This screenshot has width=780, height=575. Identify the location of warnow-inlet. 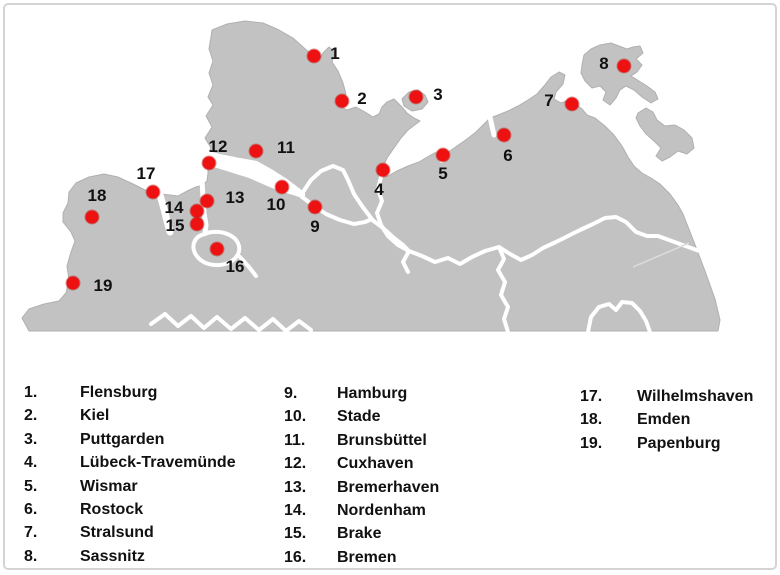
(492, 126).